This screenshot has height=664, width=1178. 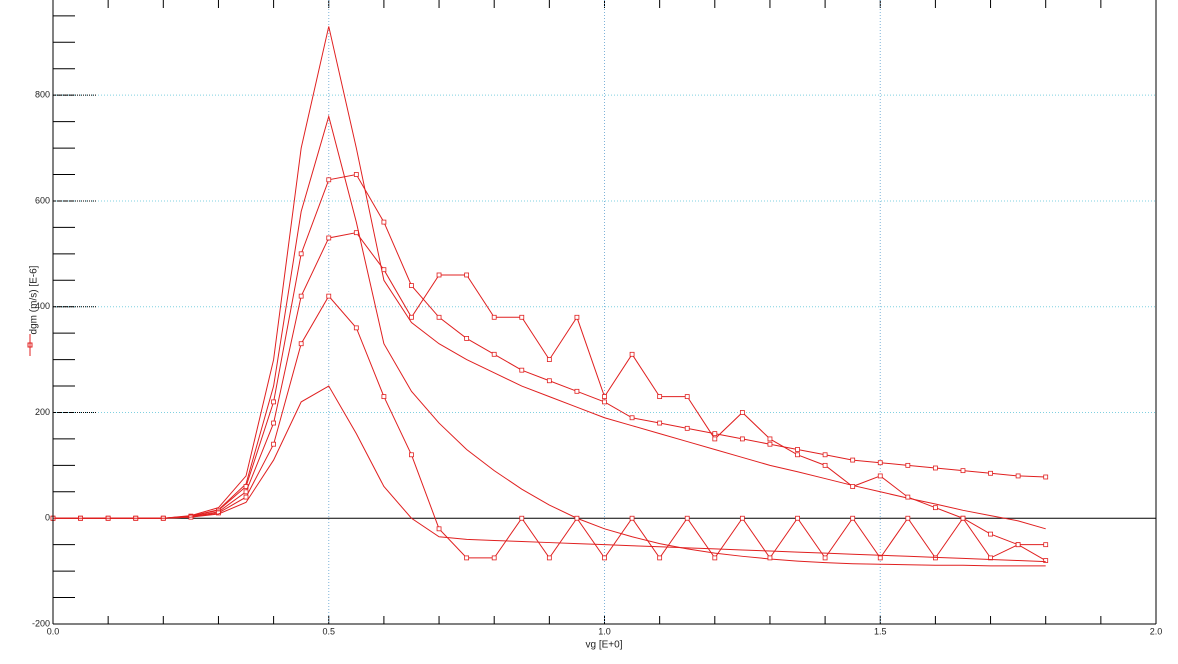 I want to click on y-tick-label: 0, so click(x=47, y=518).